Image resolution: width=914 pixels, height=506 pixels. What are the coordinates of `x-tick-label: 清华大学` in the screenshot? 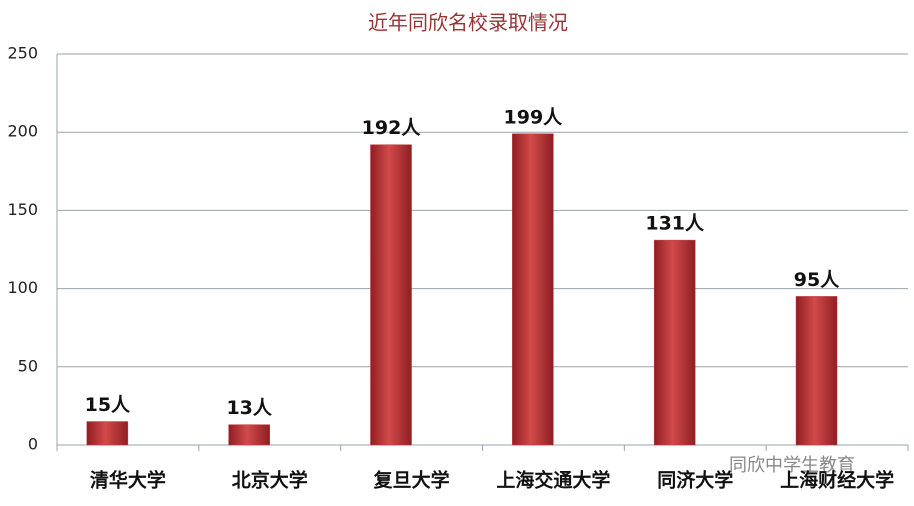 It's located at (128, 480).